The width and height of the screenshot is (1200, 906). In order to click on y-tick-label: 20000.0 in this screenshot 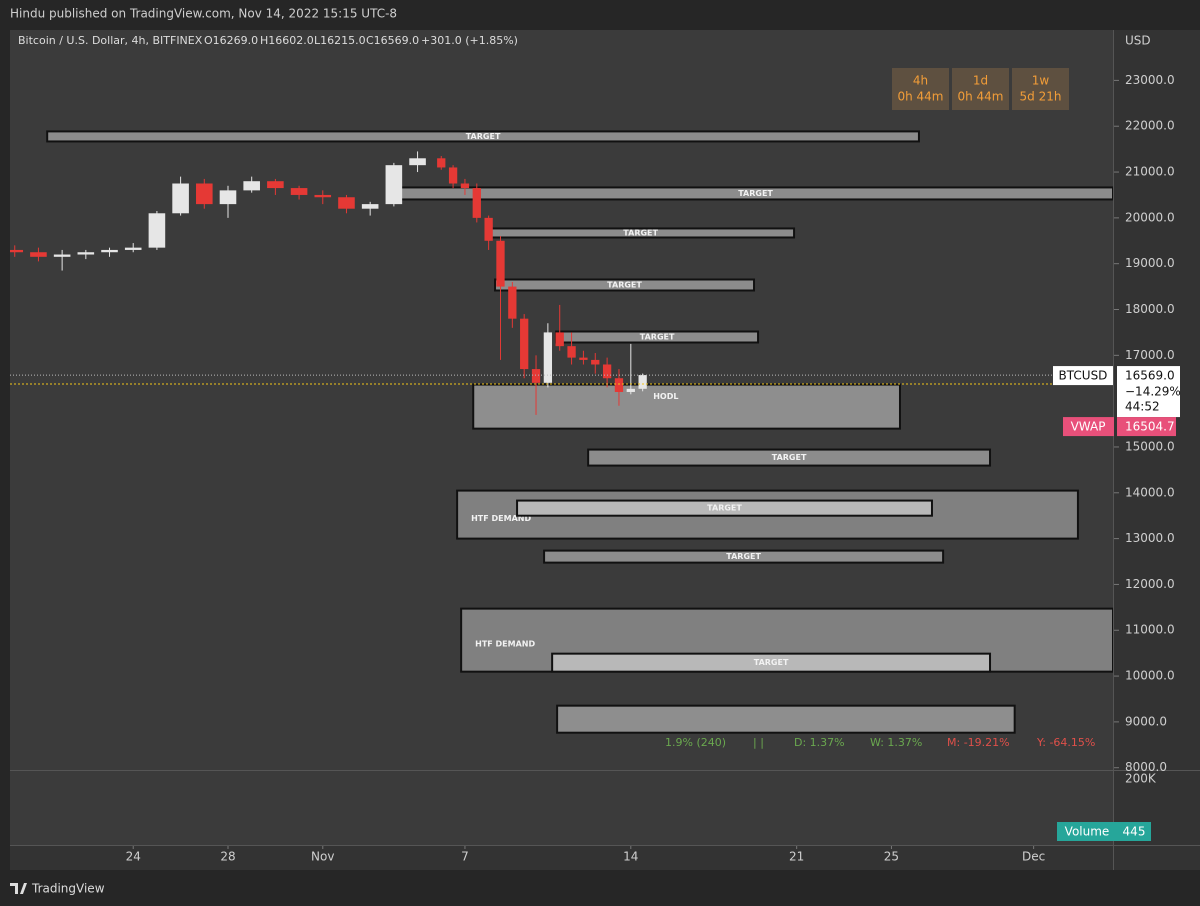, I will do `click(1150, 217)`.